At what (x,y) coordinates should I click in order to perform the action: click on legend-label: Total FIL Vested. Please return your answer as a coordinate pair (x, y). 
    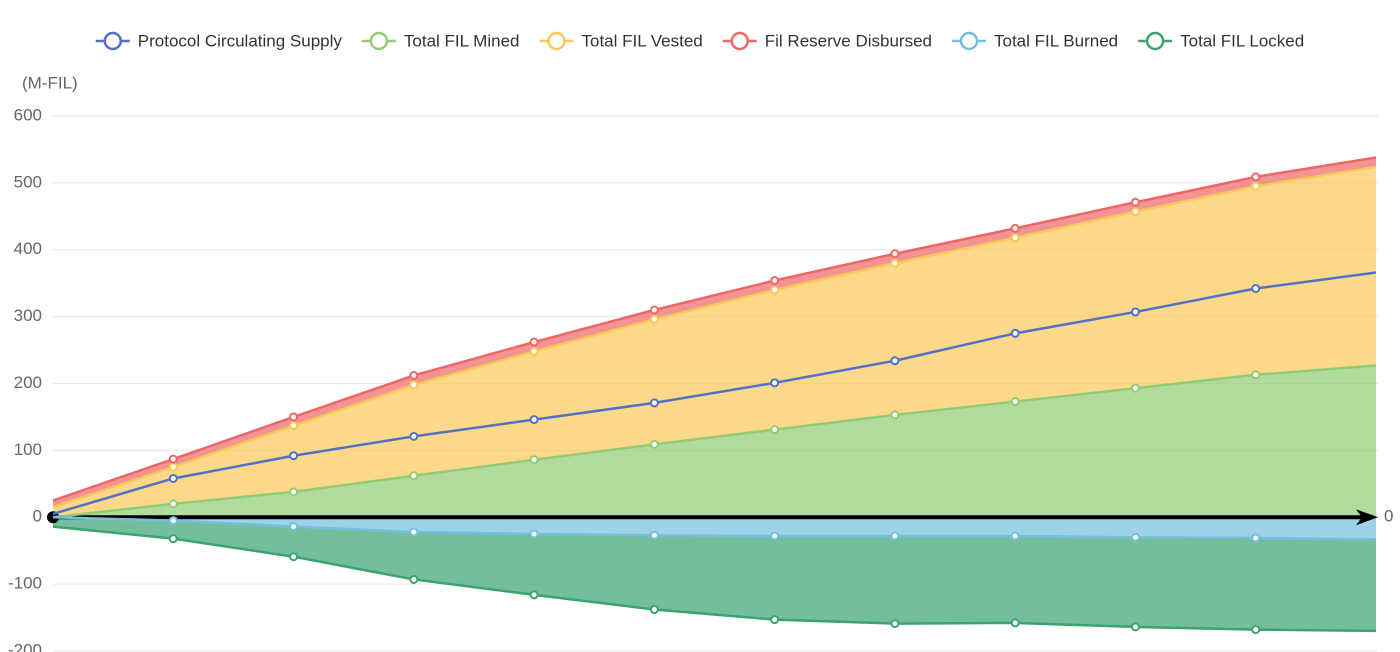
    Looking at the image, I should click on (641, 40).